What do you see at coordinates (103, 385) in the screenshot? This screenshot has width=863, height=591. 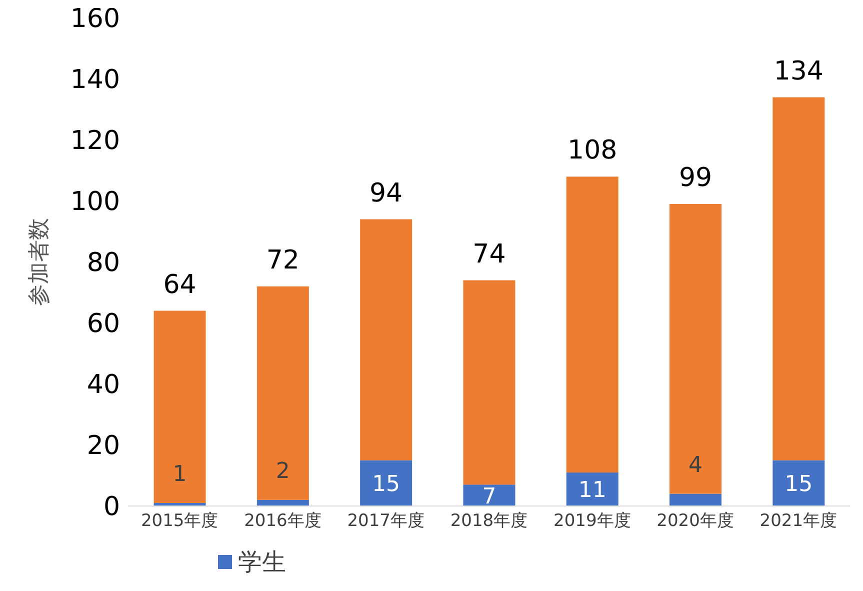 I see `y-tick-label: 40` at bounding box center [103, 385].